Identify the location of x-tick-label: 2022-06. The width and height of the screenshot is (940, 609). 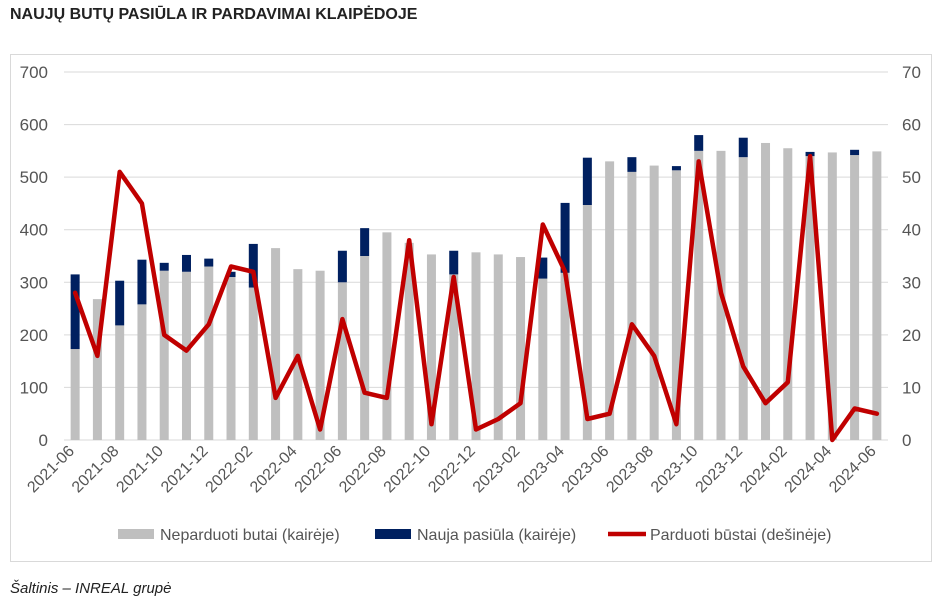
(319, 470).